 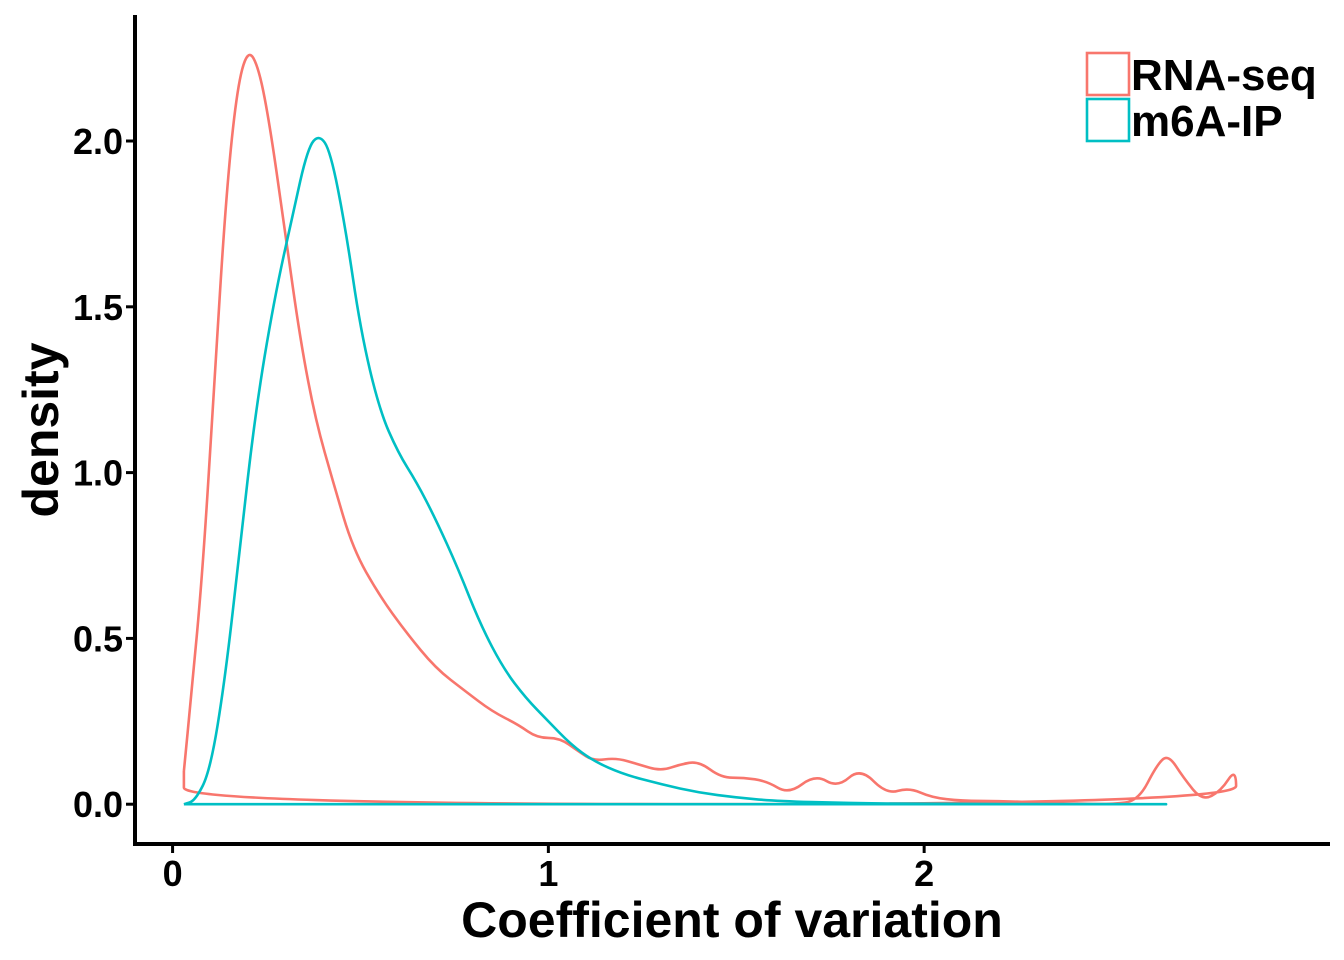 I want to click on x-tick-label: 0, so click(x=173, y=873).